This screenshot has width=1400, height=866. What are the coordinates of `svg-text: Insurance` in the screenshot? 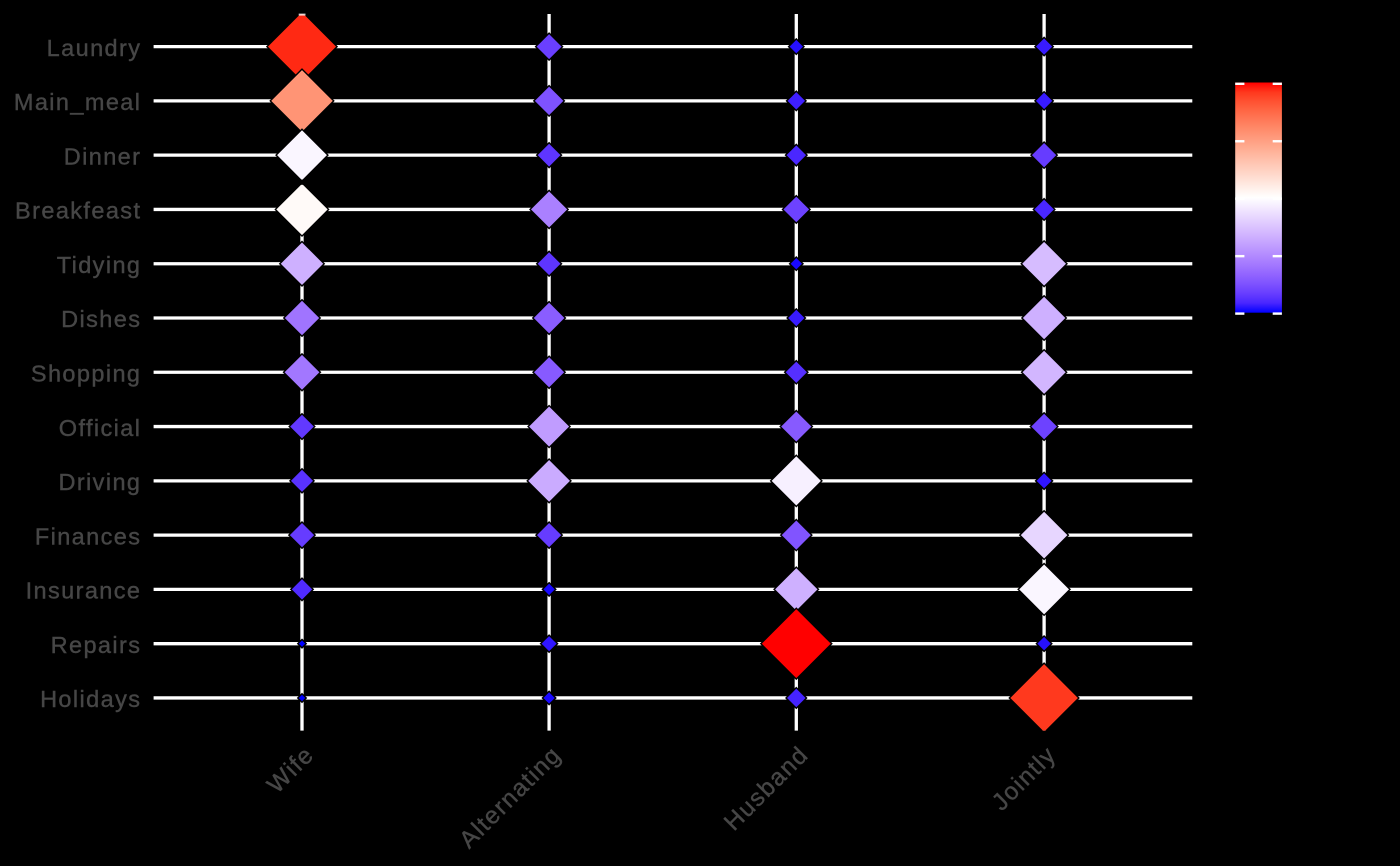 It's located at (84, 591).